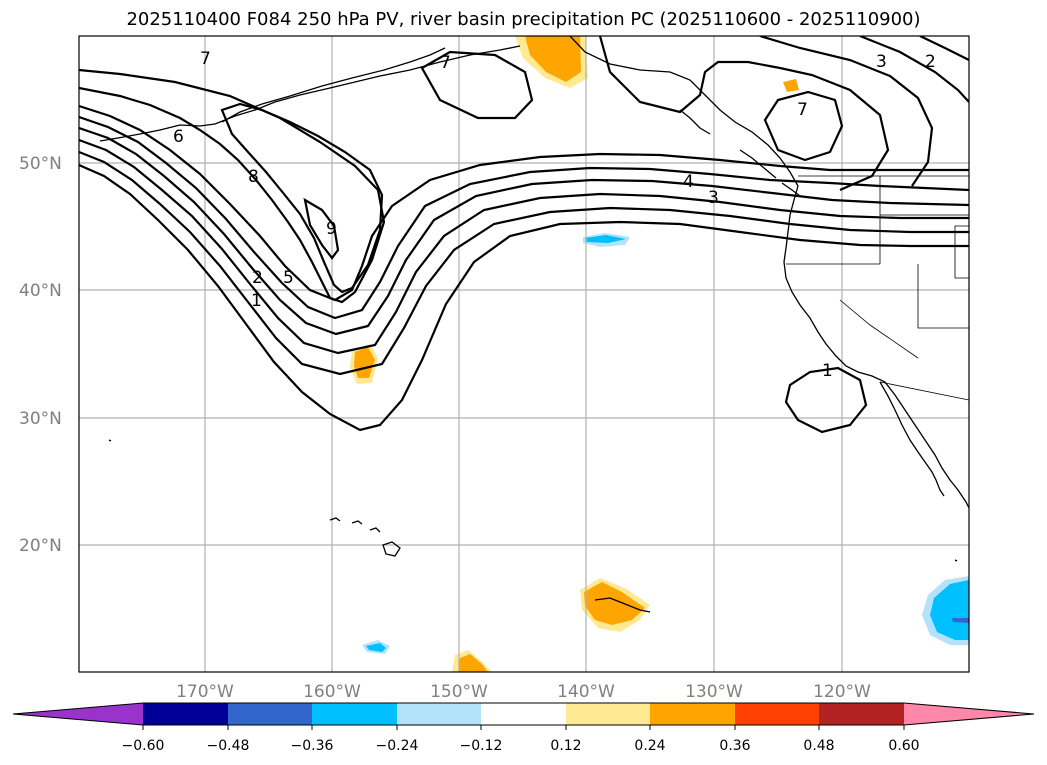  I want to click on colorbar-tick-label: −0.12, so click(481, 746).